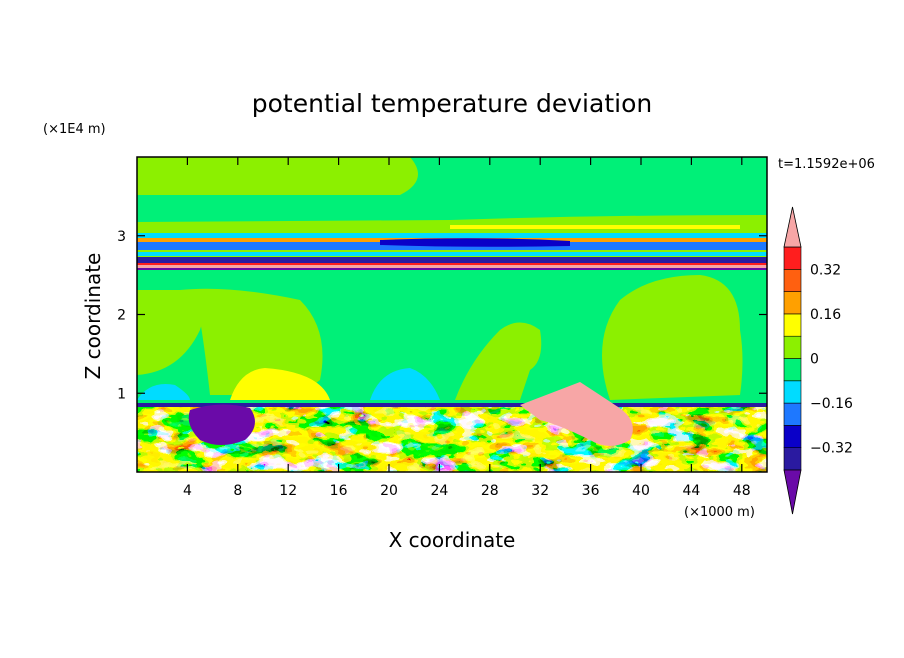 This screenshot has height=658, width=904. Describe the element at coordinates (831, 404) in the screenshot. I see `colorbar-label: −0.16` at that location.